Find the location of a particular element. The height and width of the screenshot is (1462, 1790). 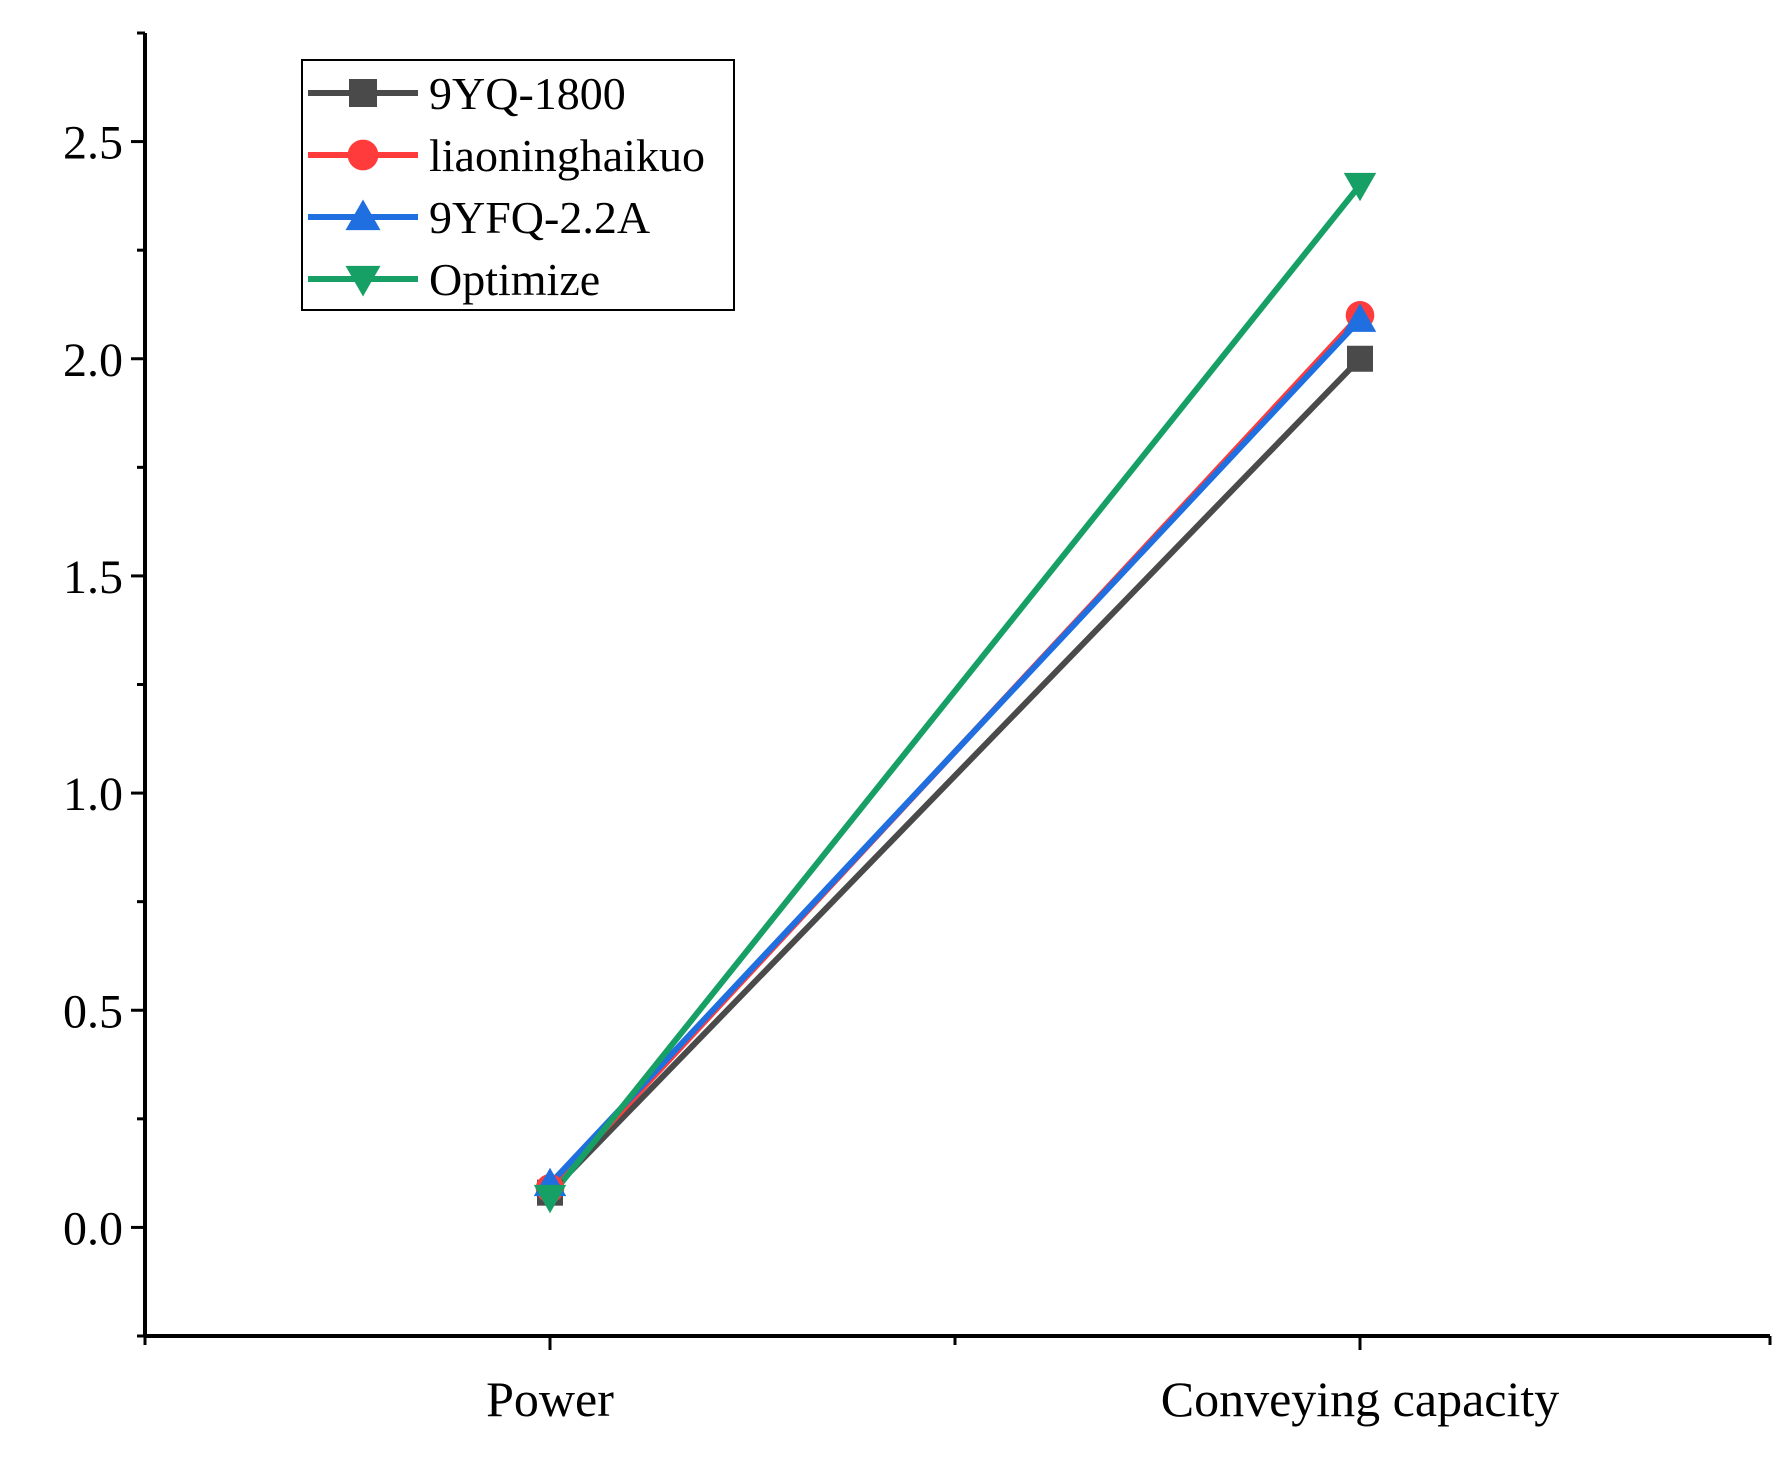

x-tick-label: Power is located at coordinates (550, 1399).